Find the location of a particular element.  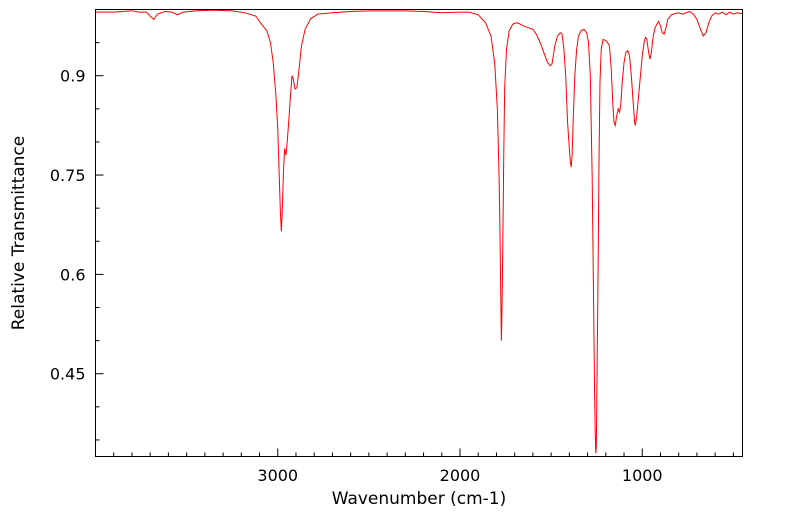

x-axis-label: Wavenumber (cm-1) is located at coordinates (419, 499).